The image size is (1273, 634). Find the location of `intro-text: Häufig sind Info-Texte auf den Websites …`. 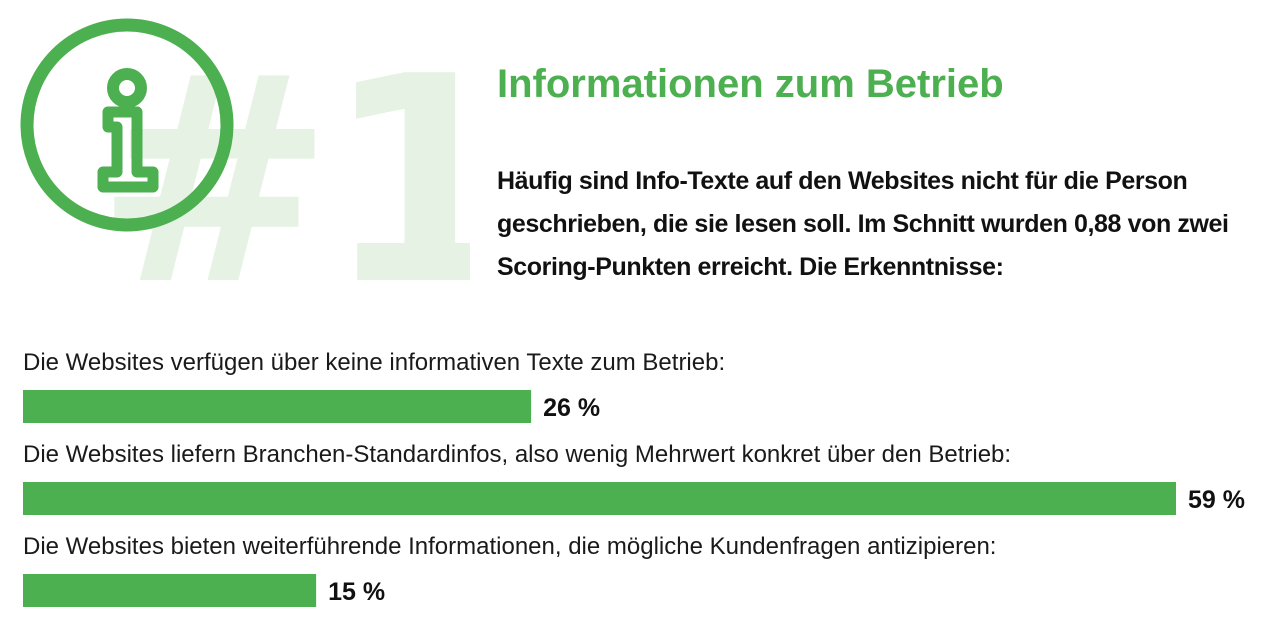

intro-text: Häufig sind Info-Texte auf den Websites … is located at coordinates (863, 224).